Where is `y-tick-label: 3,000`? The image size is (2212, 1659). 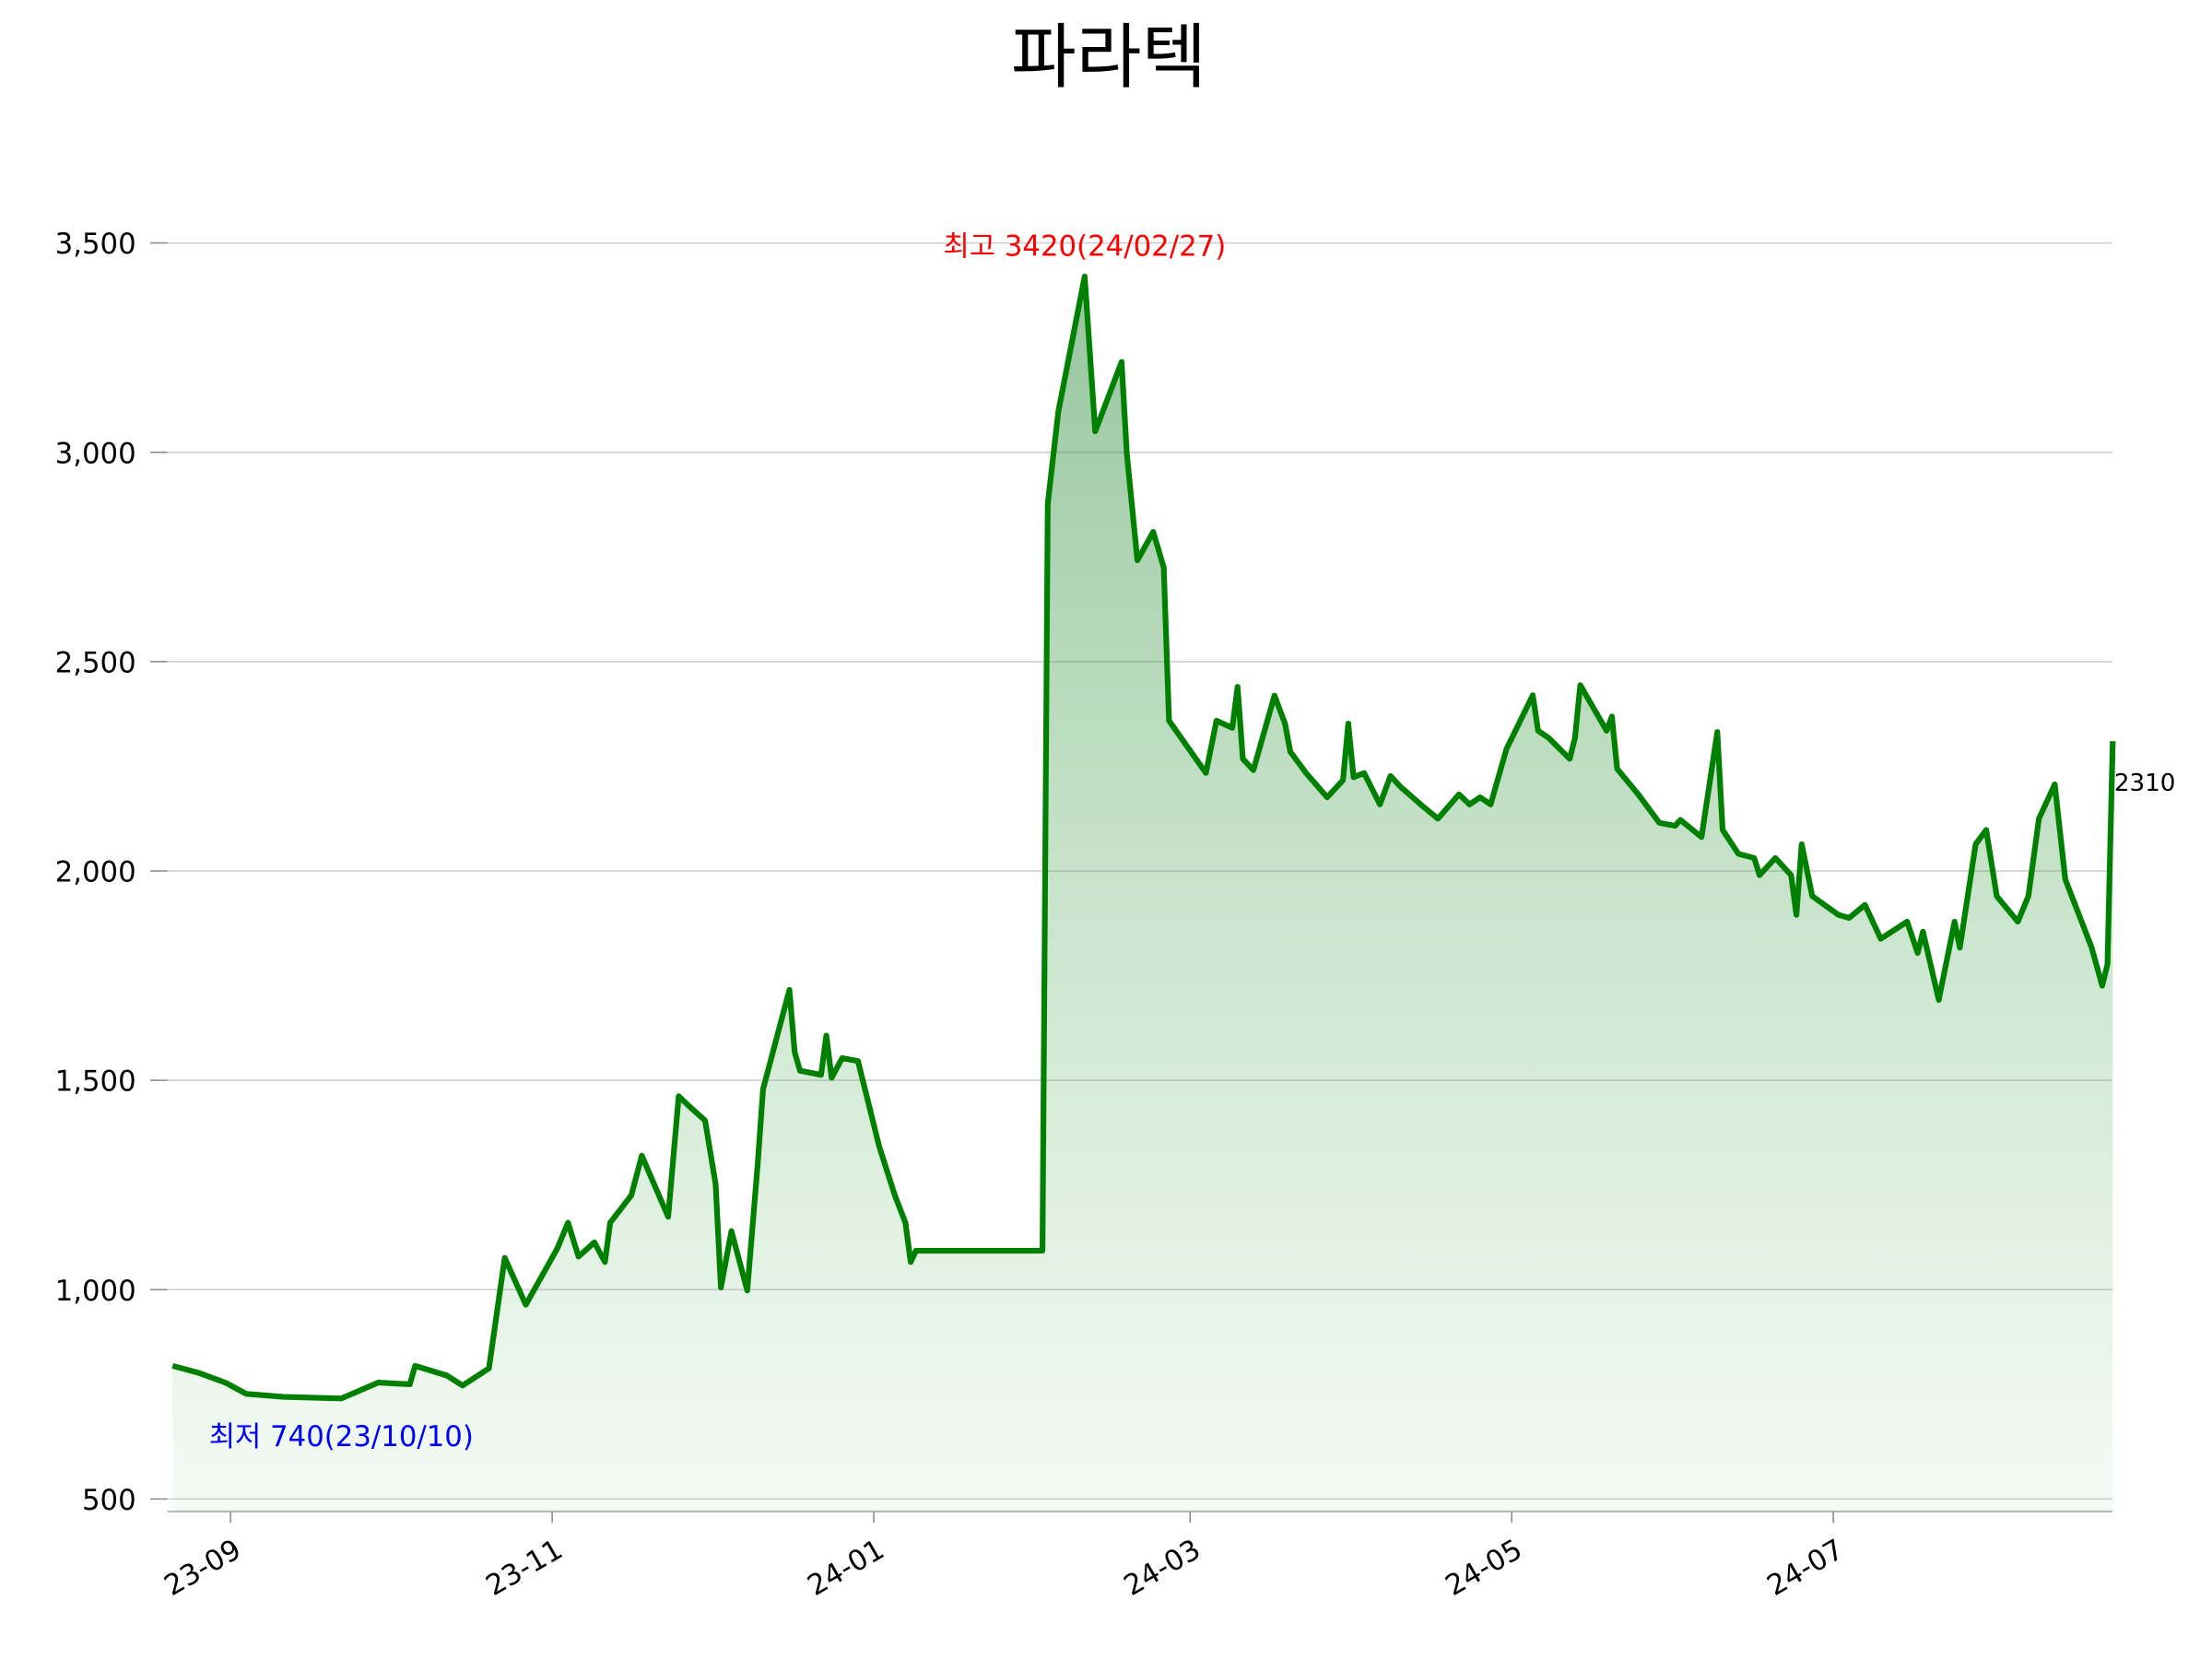 y-tick-label: 3,000 is located at coordinates (95, 453).